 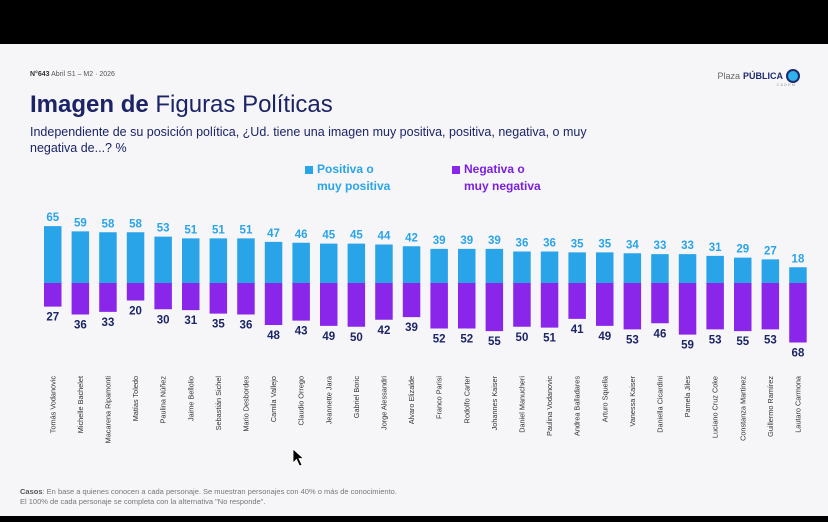 What do you see at coordinates (687, 346) in the screenshot?
I see `data-label-negative: 59` at bounding box center [687, 346].